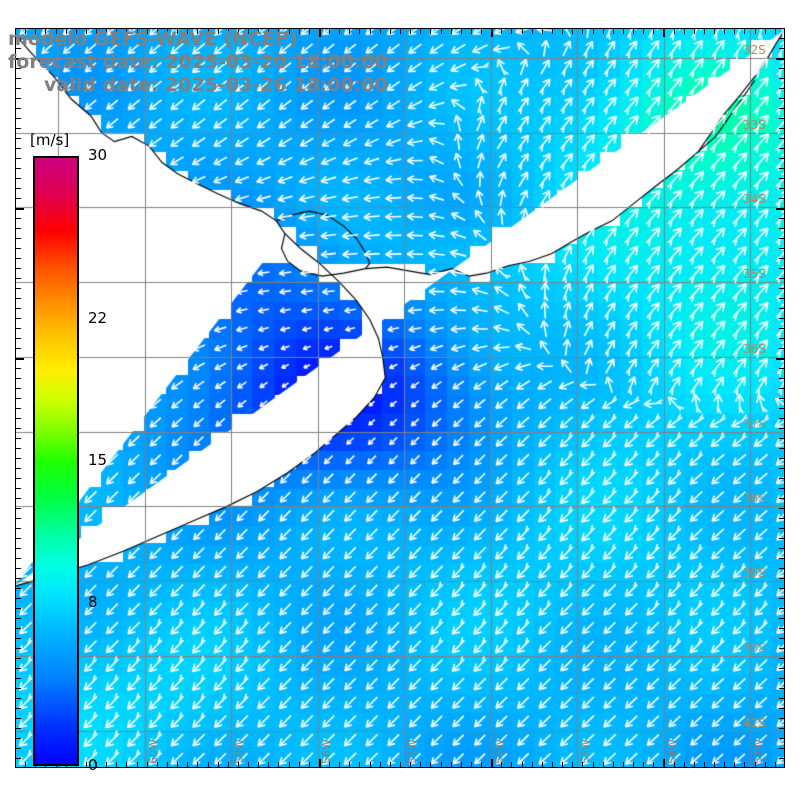  Describe the element at coordinates (754, 423) in the screenshot. I see `latitude-label: 37S` at that location.